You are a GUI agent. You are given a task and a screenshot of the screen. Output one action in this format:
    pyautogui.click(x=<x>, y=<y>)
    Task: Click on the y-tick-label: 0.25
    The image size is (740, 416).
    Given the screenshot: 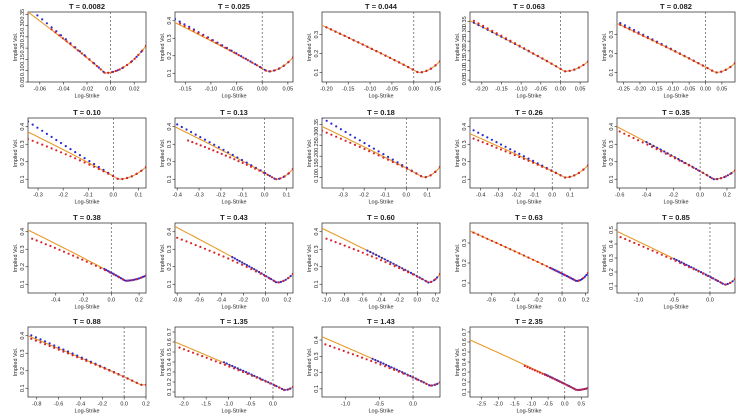 What is the action you would take?
    pyautogui.click(x=23, y=36)
    